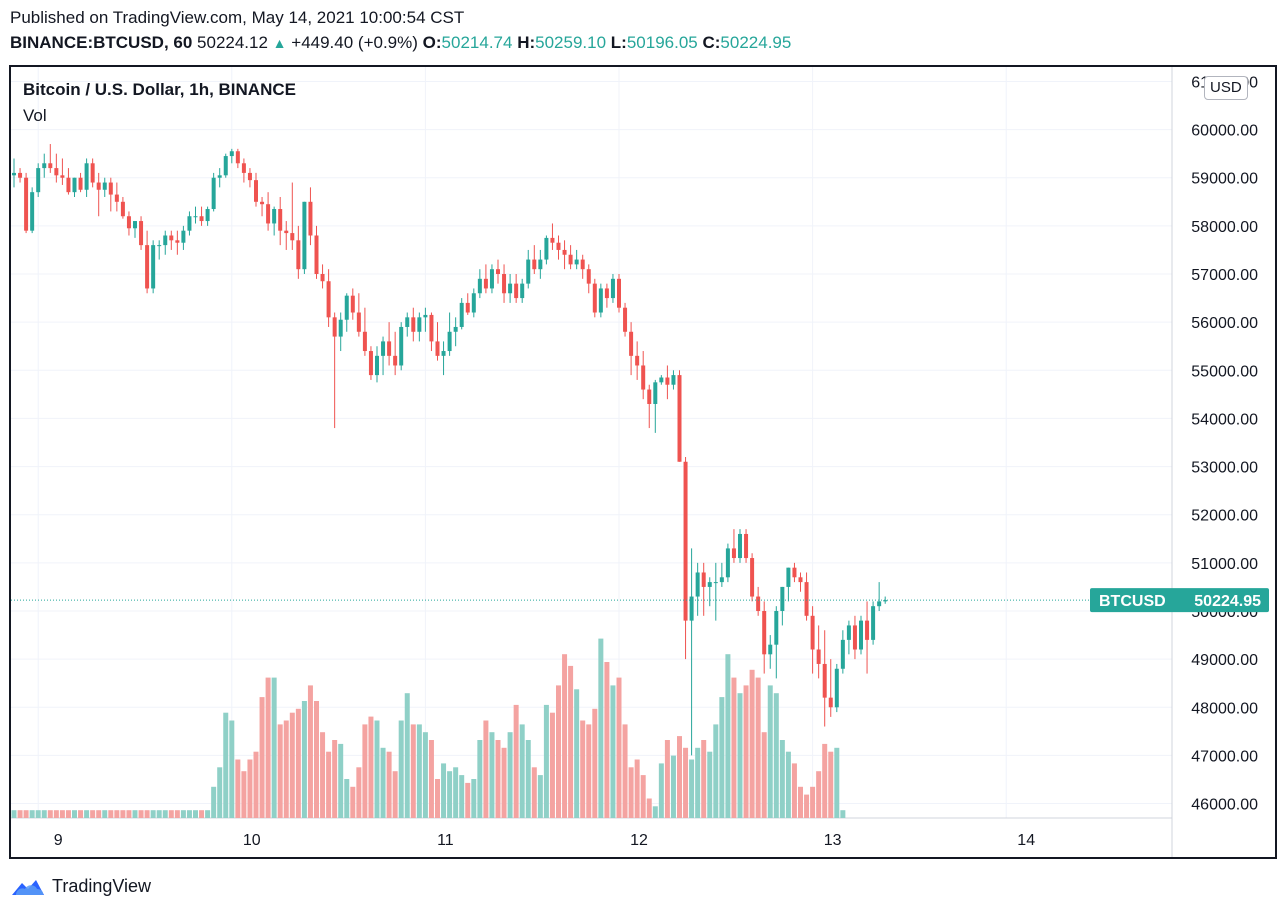  I want to click on last-price-value: 50224.95, so click(1227, 601).